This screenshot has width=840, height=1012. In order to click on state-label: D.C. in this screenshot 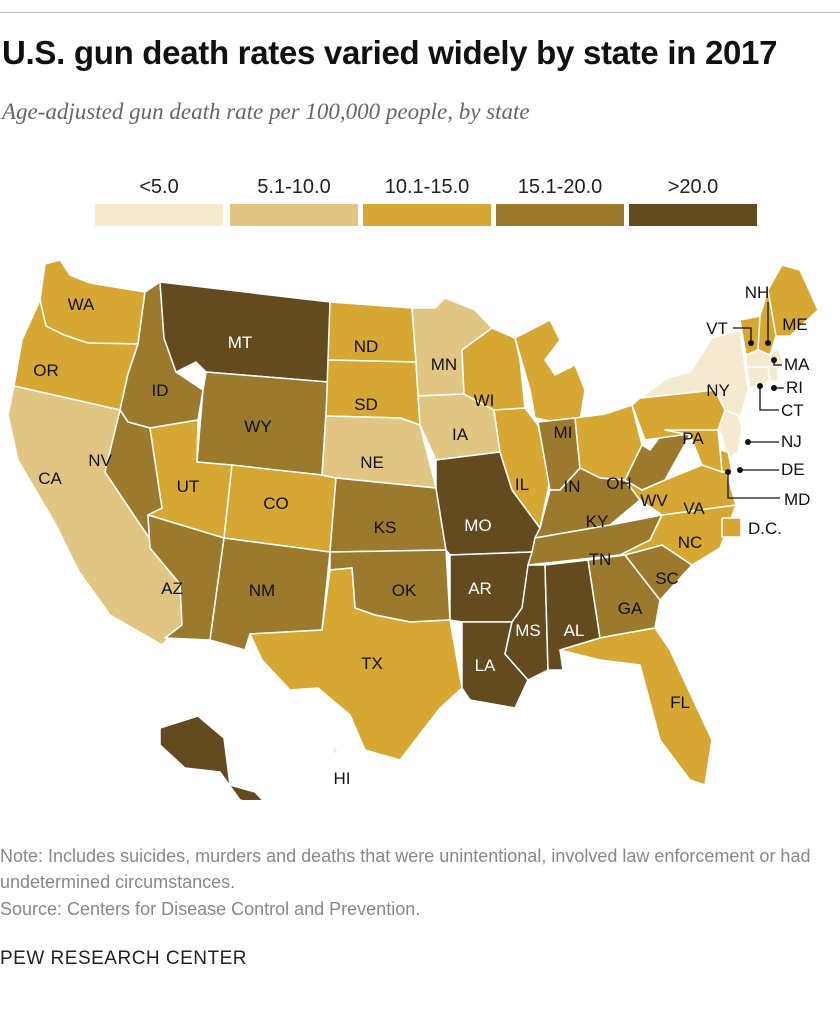, I will do `click(765, 528)`.